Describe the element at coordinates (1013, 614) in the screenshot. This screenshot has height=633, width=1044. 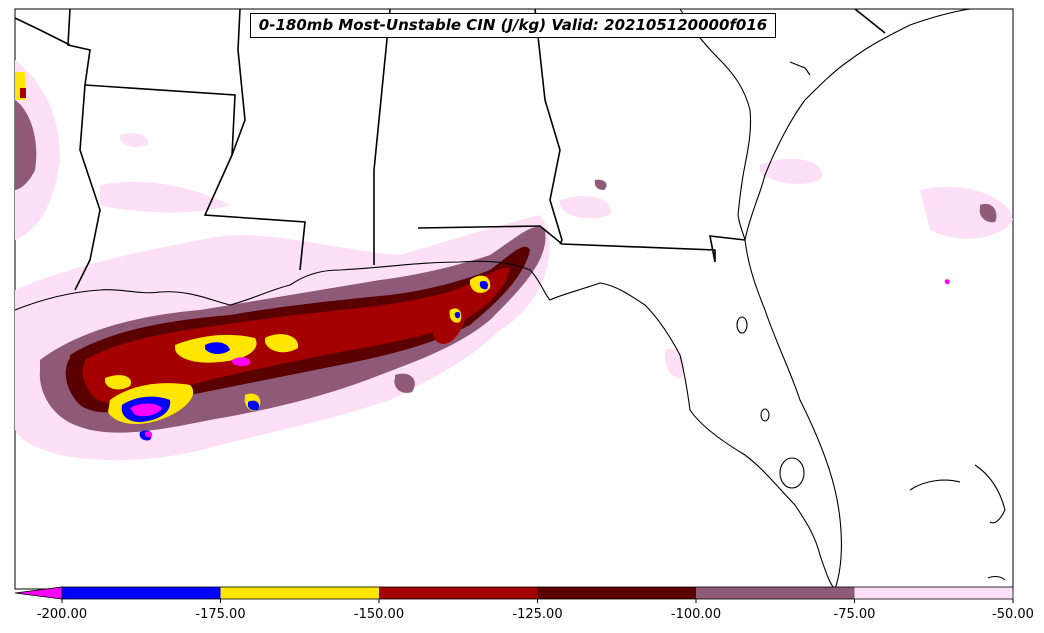
I see `colorbar-tick-label: -50.00` at that location.